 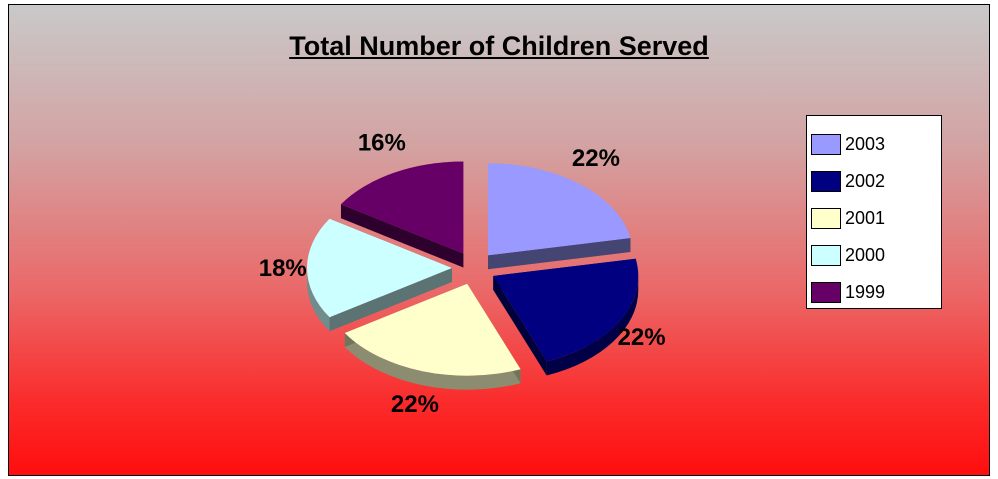 I want to click on legend-label: 2000, so click(x=865, y=255).